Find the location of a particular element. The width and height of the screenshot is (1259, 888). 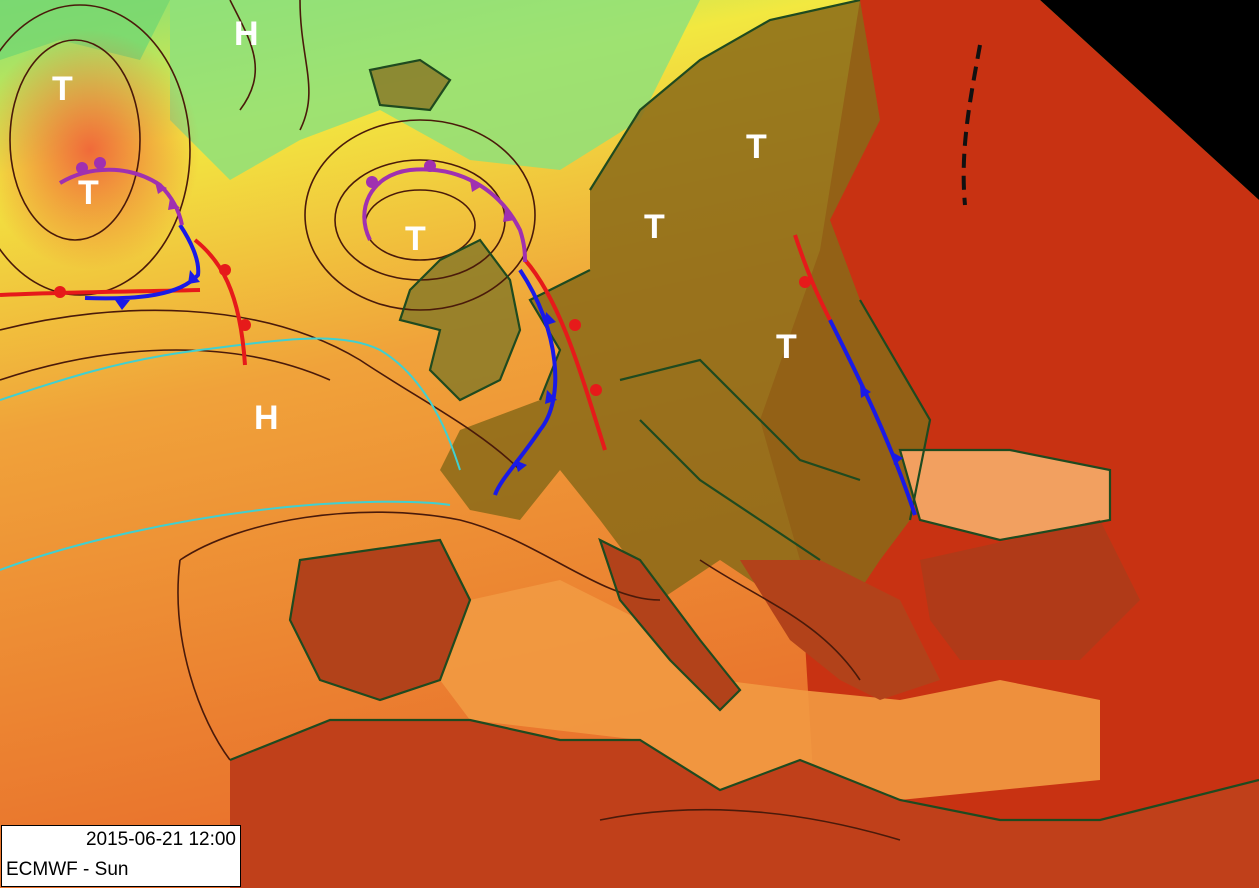

info-box: 2015-06-21 12:00 ECMWF - Sun is located at coordinates (121, 856).